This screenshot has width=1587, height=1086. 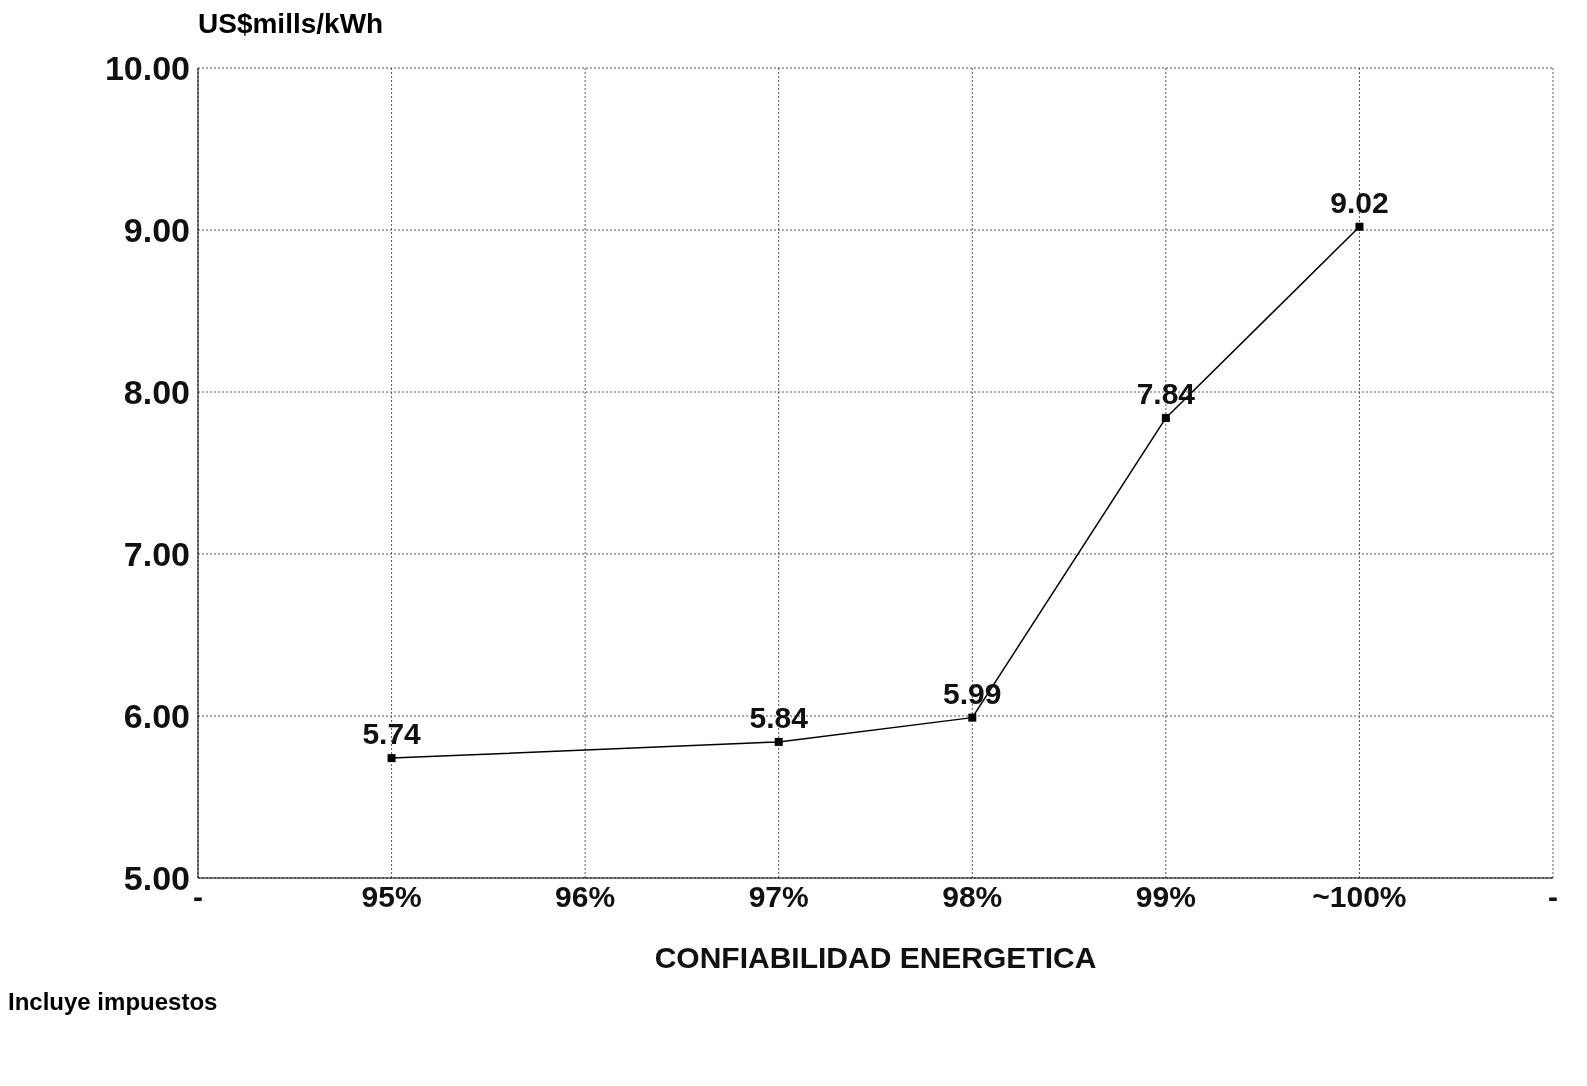 I want to click on y-tick-label: 7.00, so click(x=156, y=554).